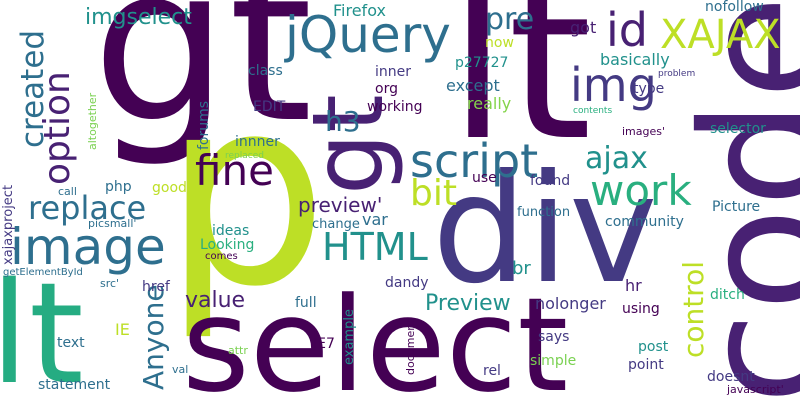 The image size is (800, 400). What do you see at coordinates (87, 208) in the screenshot?
I see `word-replace: replace` at bounding box center [87, 208].